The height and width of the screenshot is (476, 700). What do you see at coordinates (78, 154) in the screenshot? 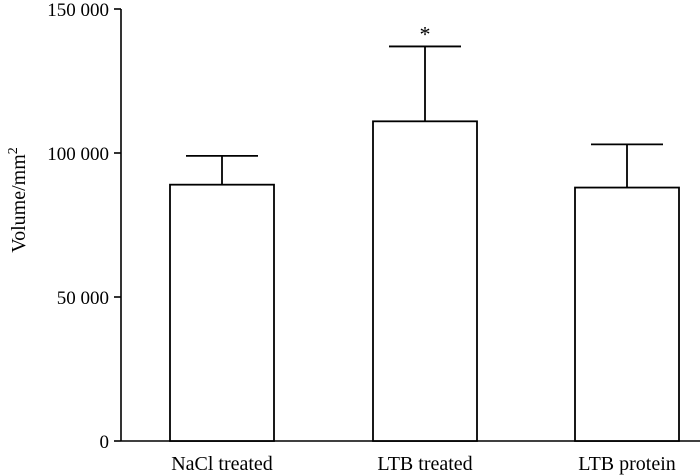
I see `y-tick-label: 100 000` at bounding box center [78, 154].